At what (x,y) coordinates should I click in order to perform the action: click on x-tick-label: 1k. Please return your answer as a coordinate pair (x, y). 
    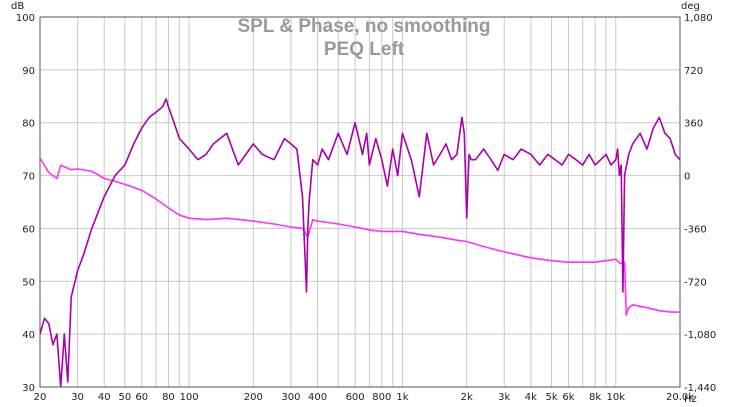
    Looking at the image, I should click on (402, 397).